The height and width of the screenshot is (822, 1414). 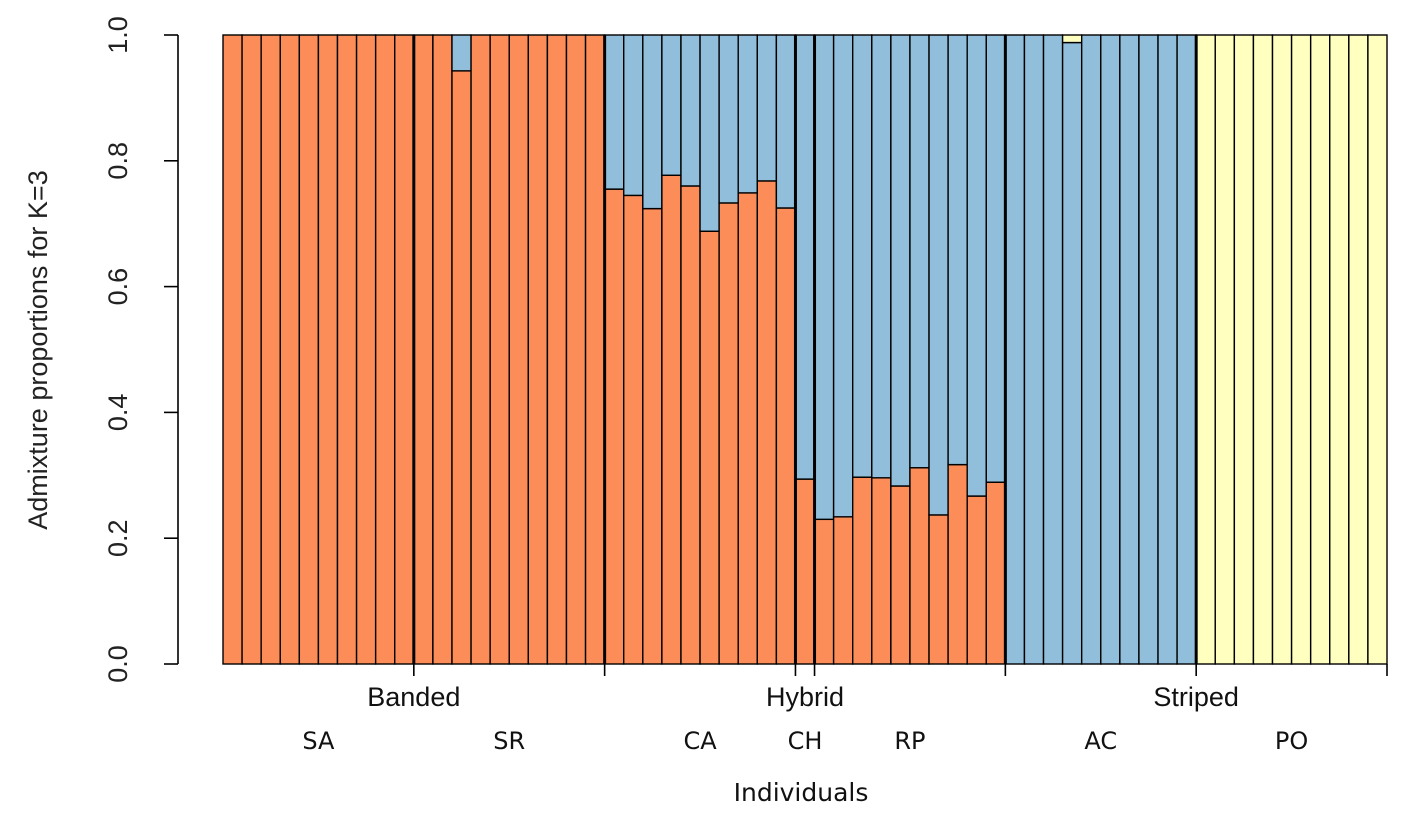 I want to click on population-label-ch: CH, so click(x=805, y=741).